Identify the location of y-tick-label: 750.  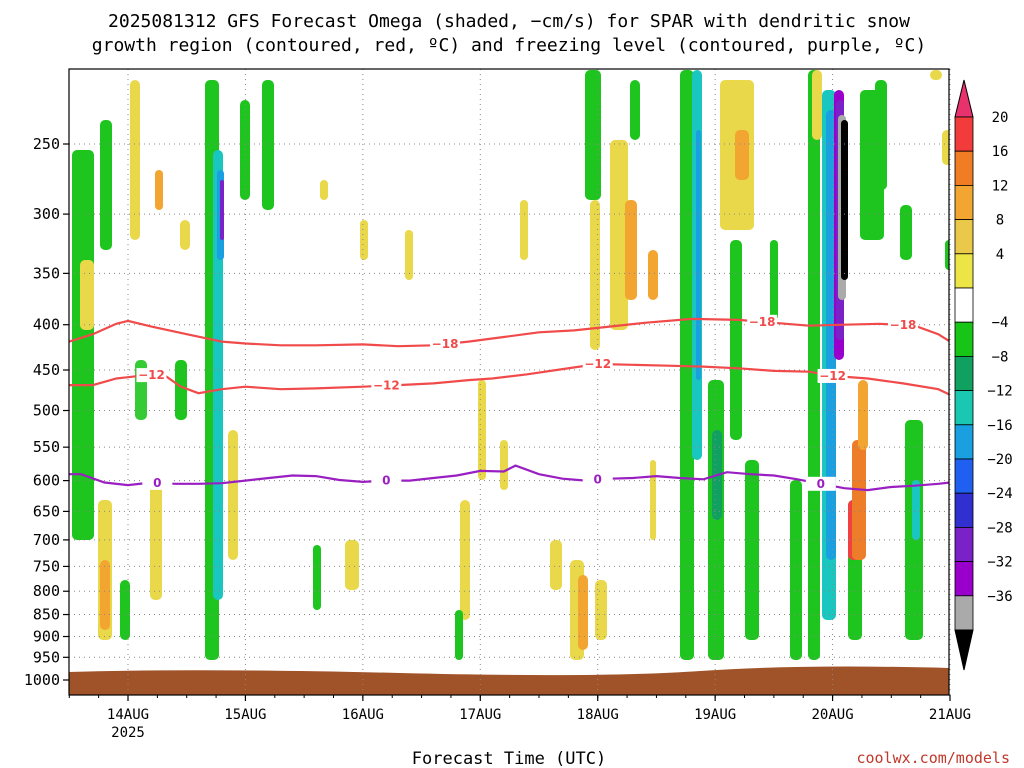
(46, 566).